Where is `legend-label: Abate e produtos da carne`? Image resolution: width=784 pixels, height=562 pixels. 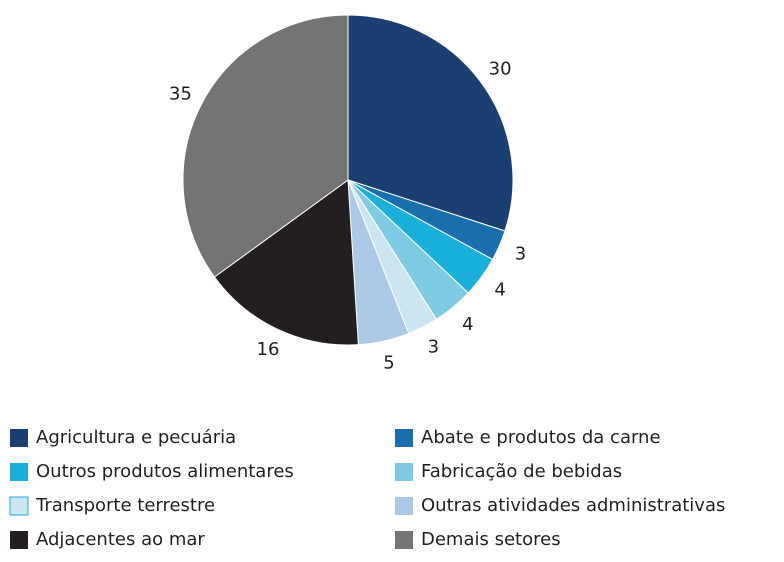 legend-label: Abate e produtos da carne is located at coordinates (541, 437).